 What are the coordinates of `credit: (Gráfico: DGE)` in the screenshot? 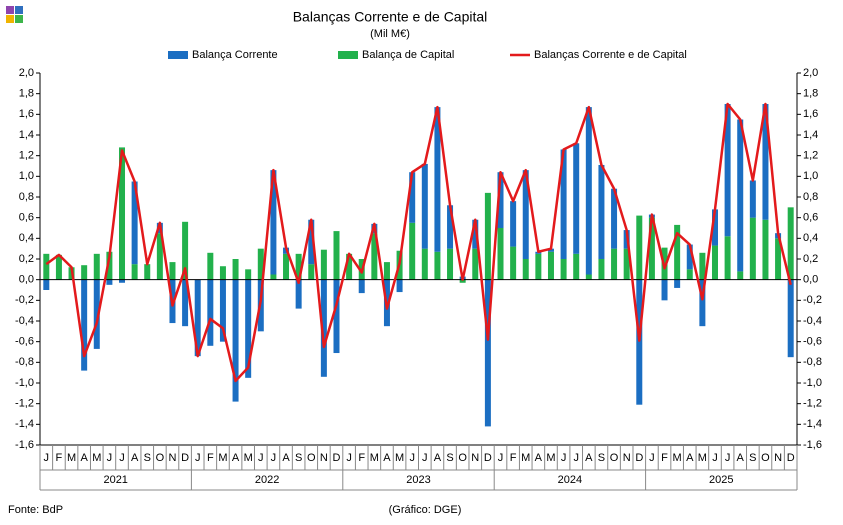 It's located at (425, 510).